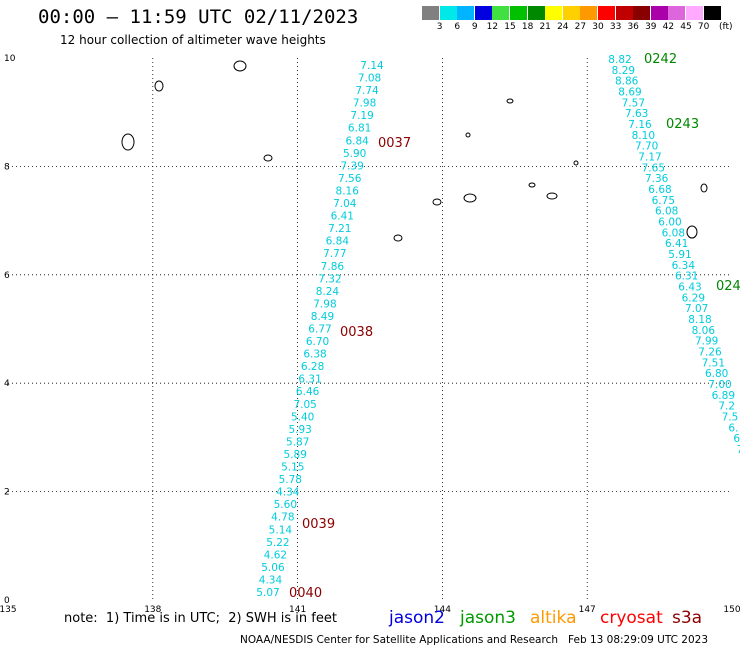 The width and height of the screenshot is (740, 650). What do you see at coordinates (312, 367) in the screenshot?
I see `wave-height-value: 6.28` at bounding box center [312, 367].